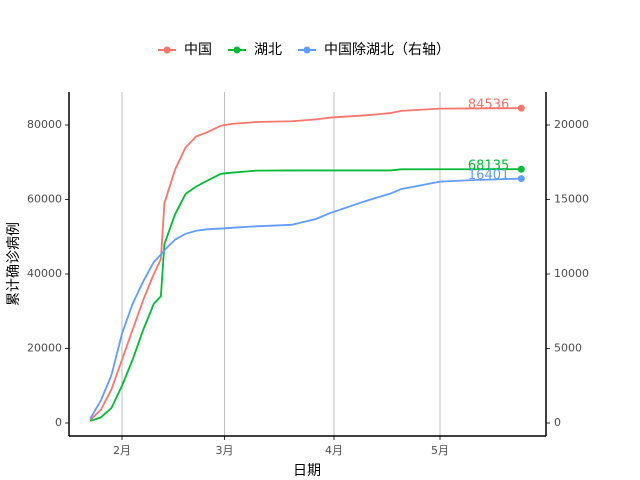  Describe the element at coordinates (568, 348) in the screenshot. I see `y2-tick-label: 5000` at that location.